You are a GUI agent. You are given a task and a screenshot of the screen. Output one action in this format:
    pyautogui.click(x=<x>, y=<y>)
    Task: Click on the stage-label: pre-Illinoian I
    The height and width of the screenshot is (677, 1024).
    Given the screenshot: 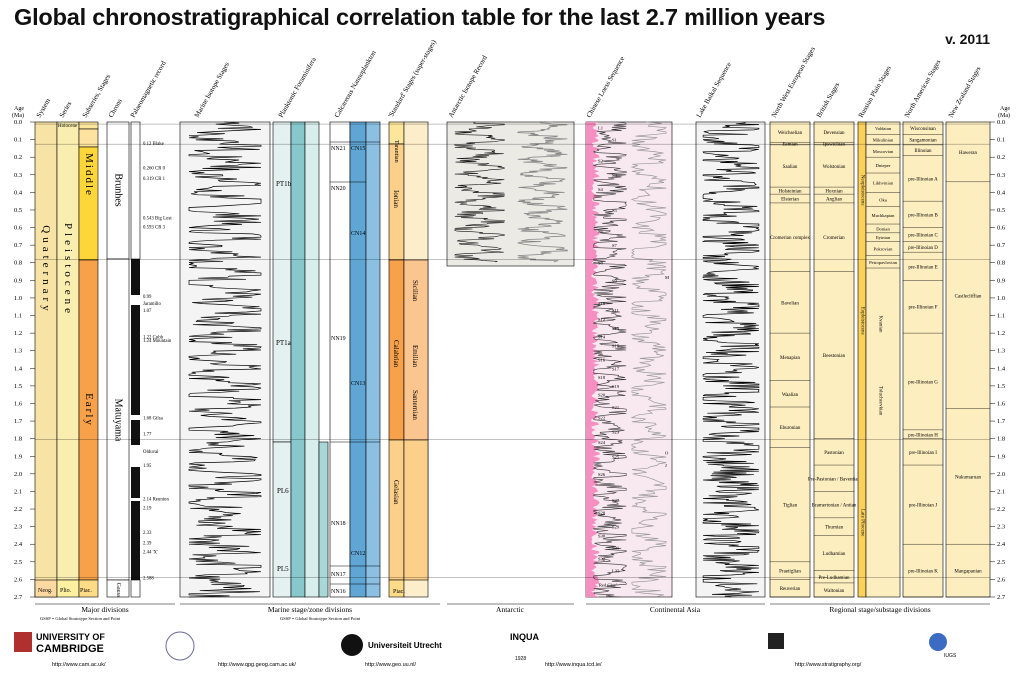 What is the action you would take?
    pyautogui.click(x=923, y=453)
    